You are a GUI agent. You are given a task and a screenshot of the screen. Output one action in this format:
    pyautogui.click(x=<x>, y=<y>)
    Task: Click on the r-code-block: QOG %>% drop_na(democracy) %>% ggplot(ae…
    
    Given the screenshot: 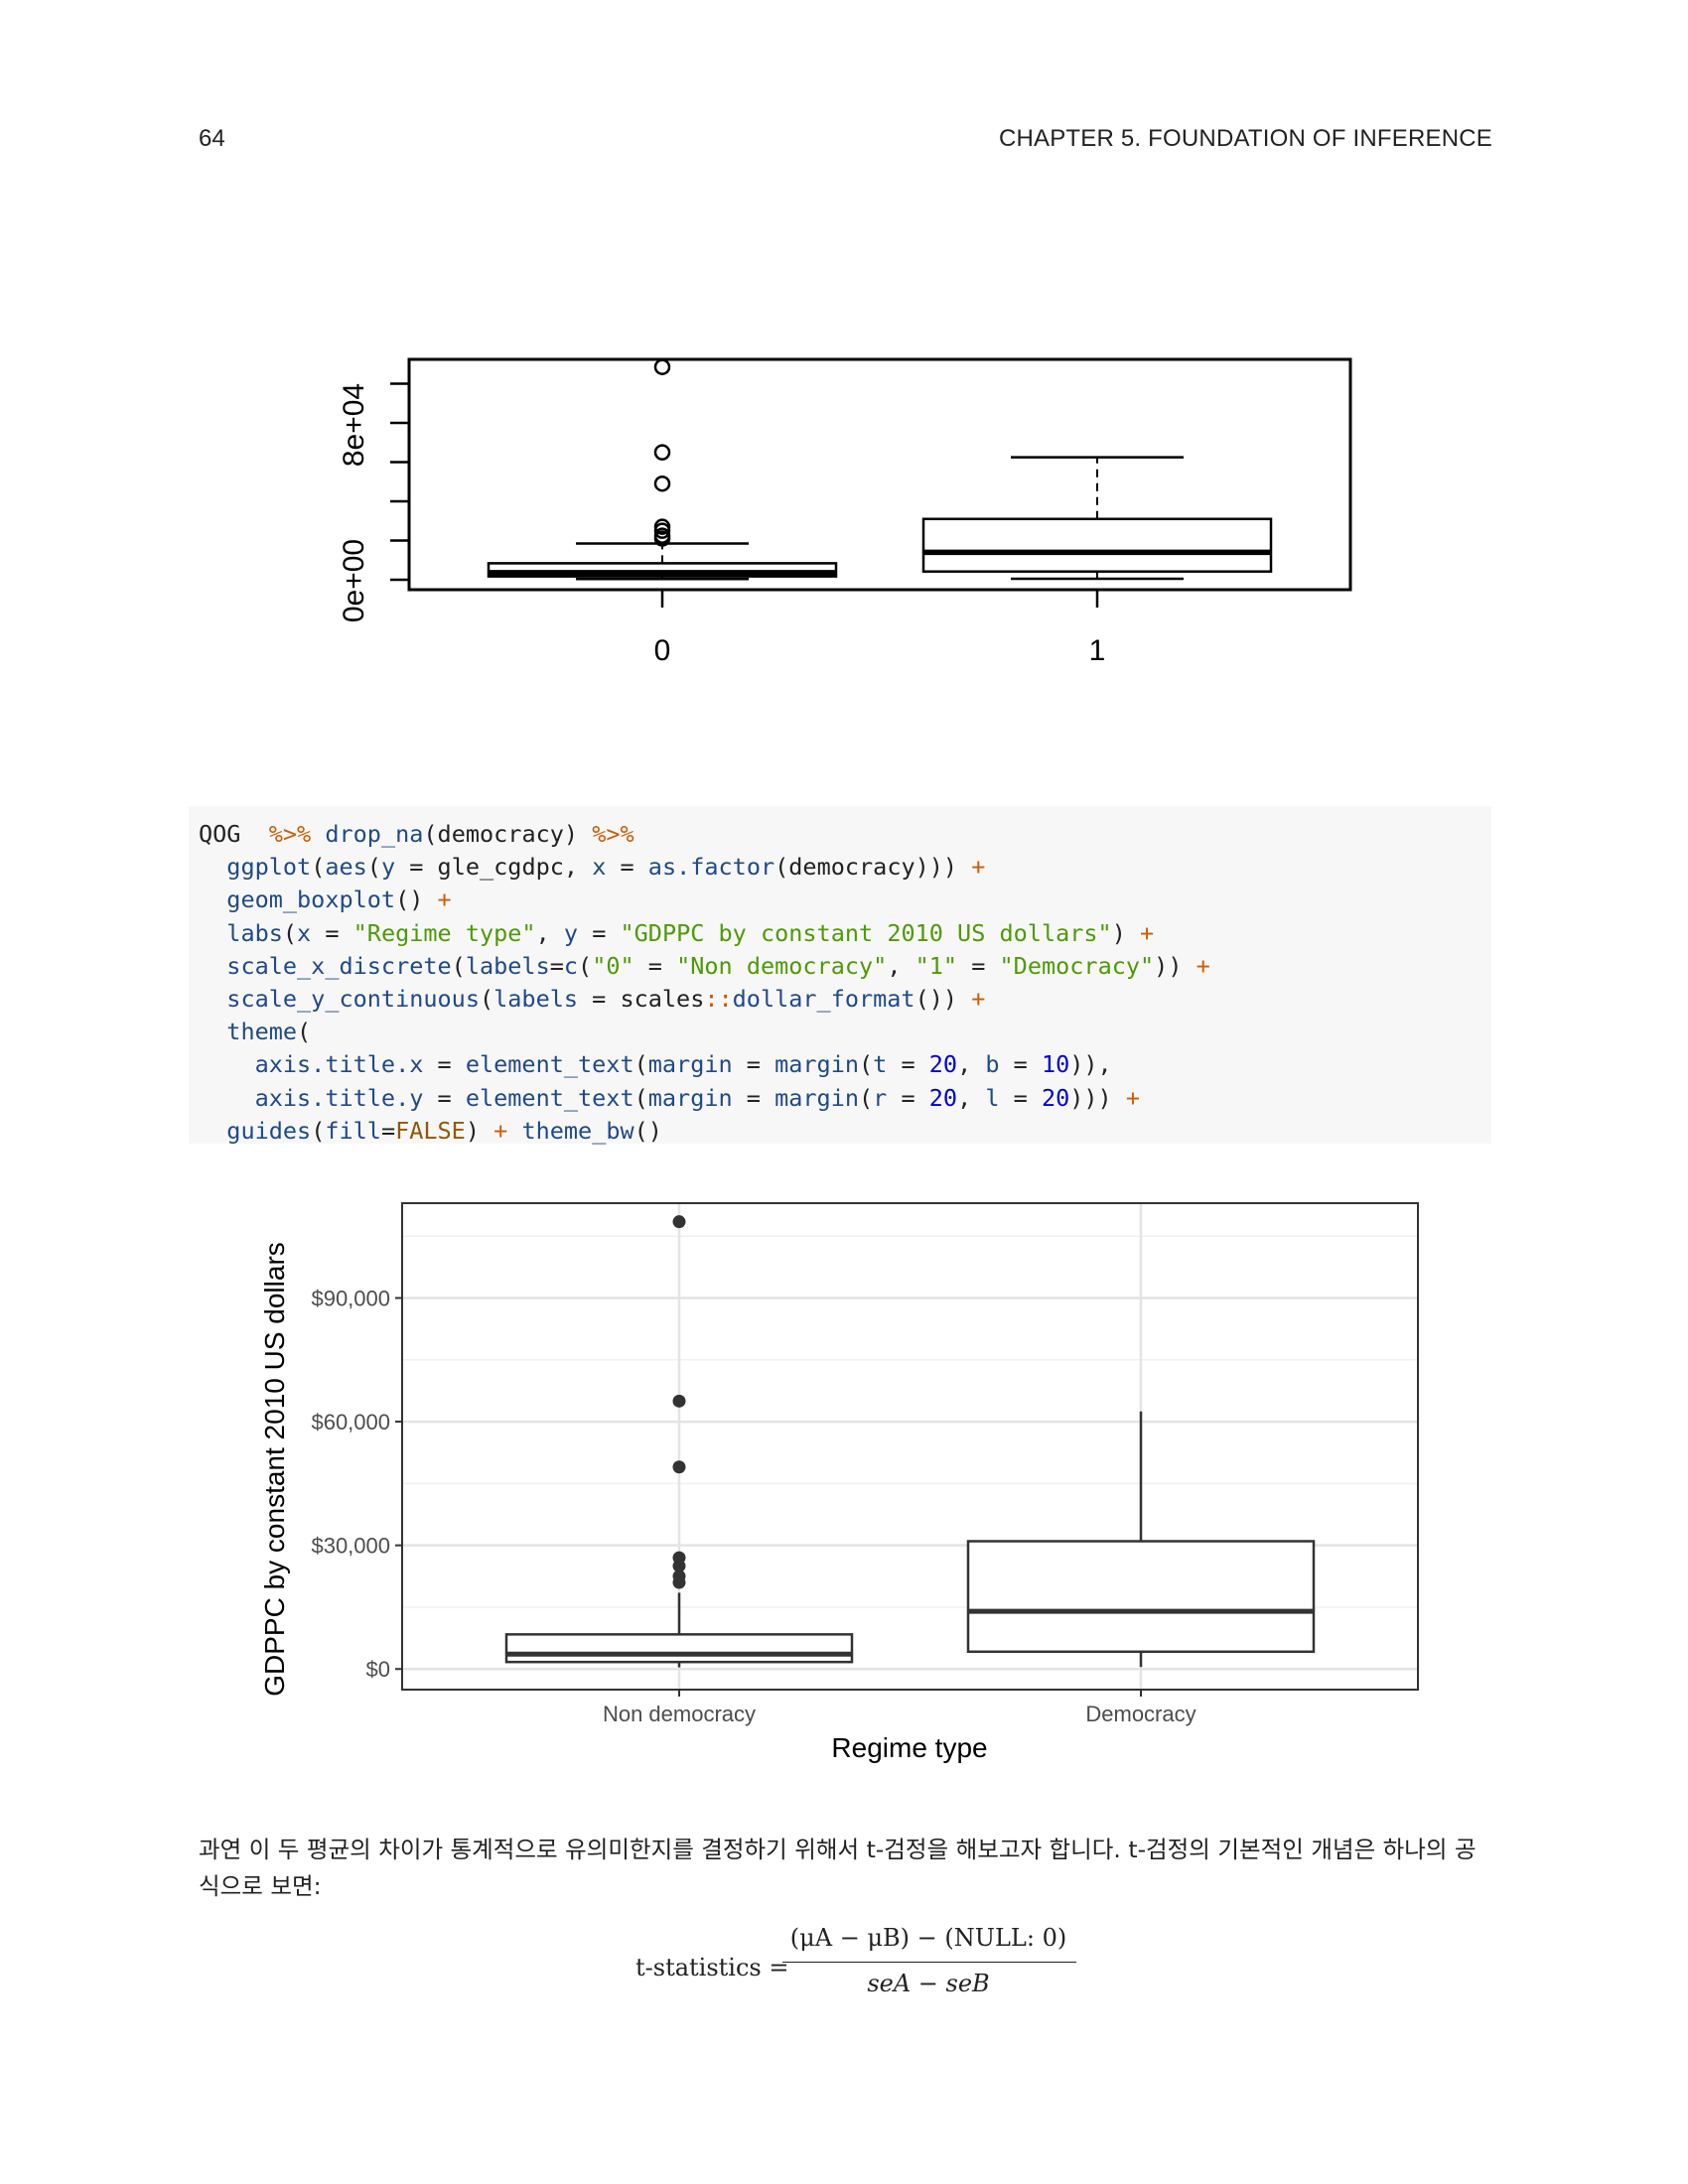 What is the action you would take?
    pyautogui.click(x=840, y=975)
    